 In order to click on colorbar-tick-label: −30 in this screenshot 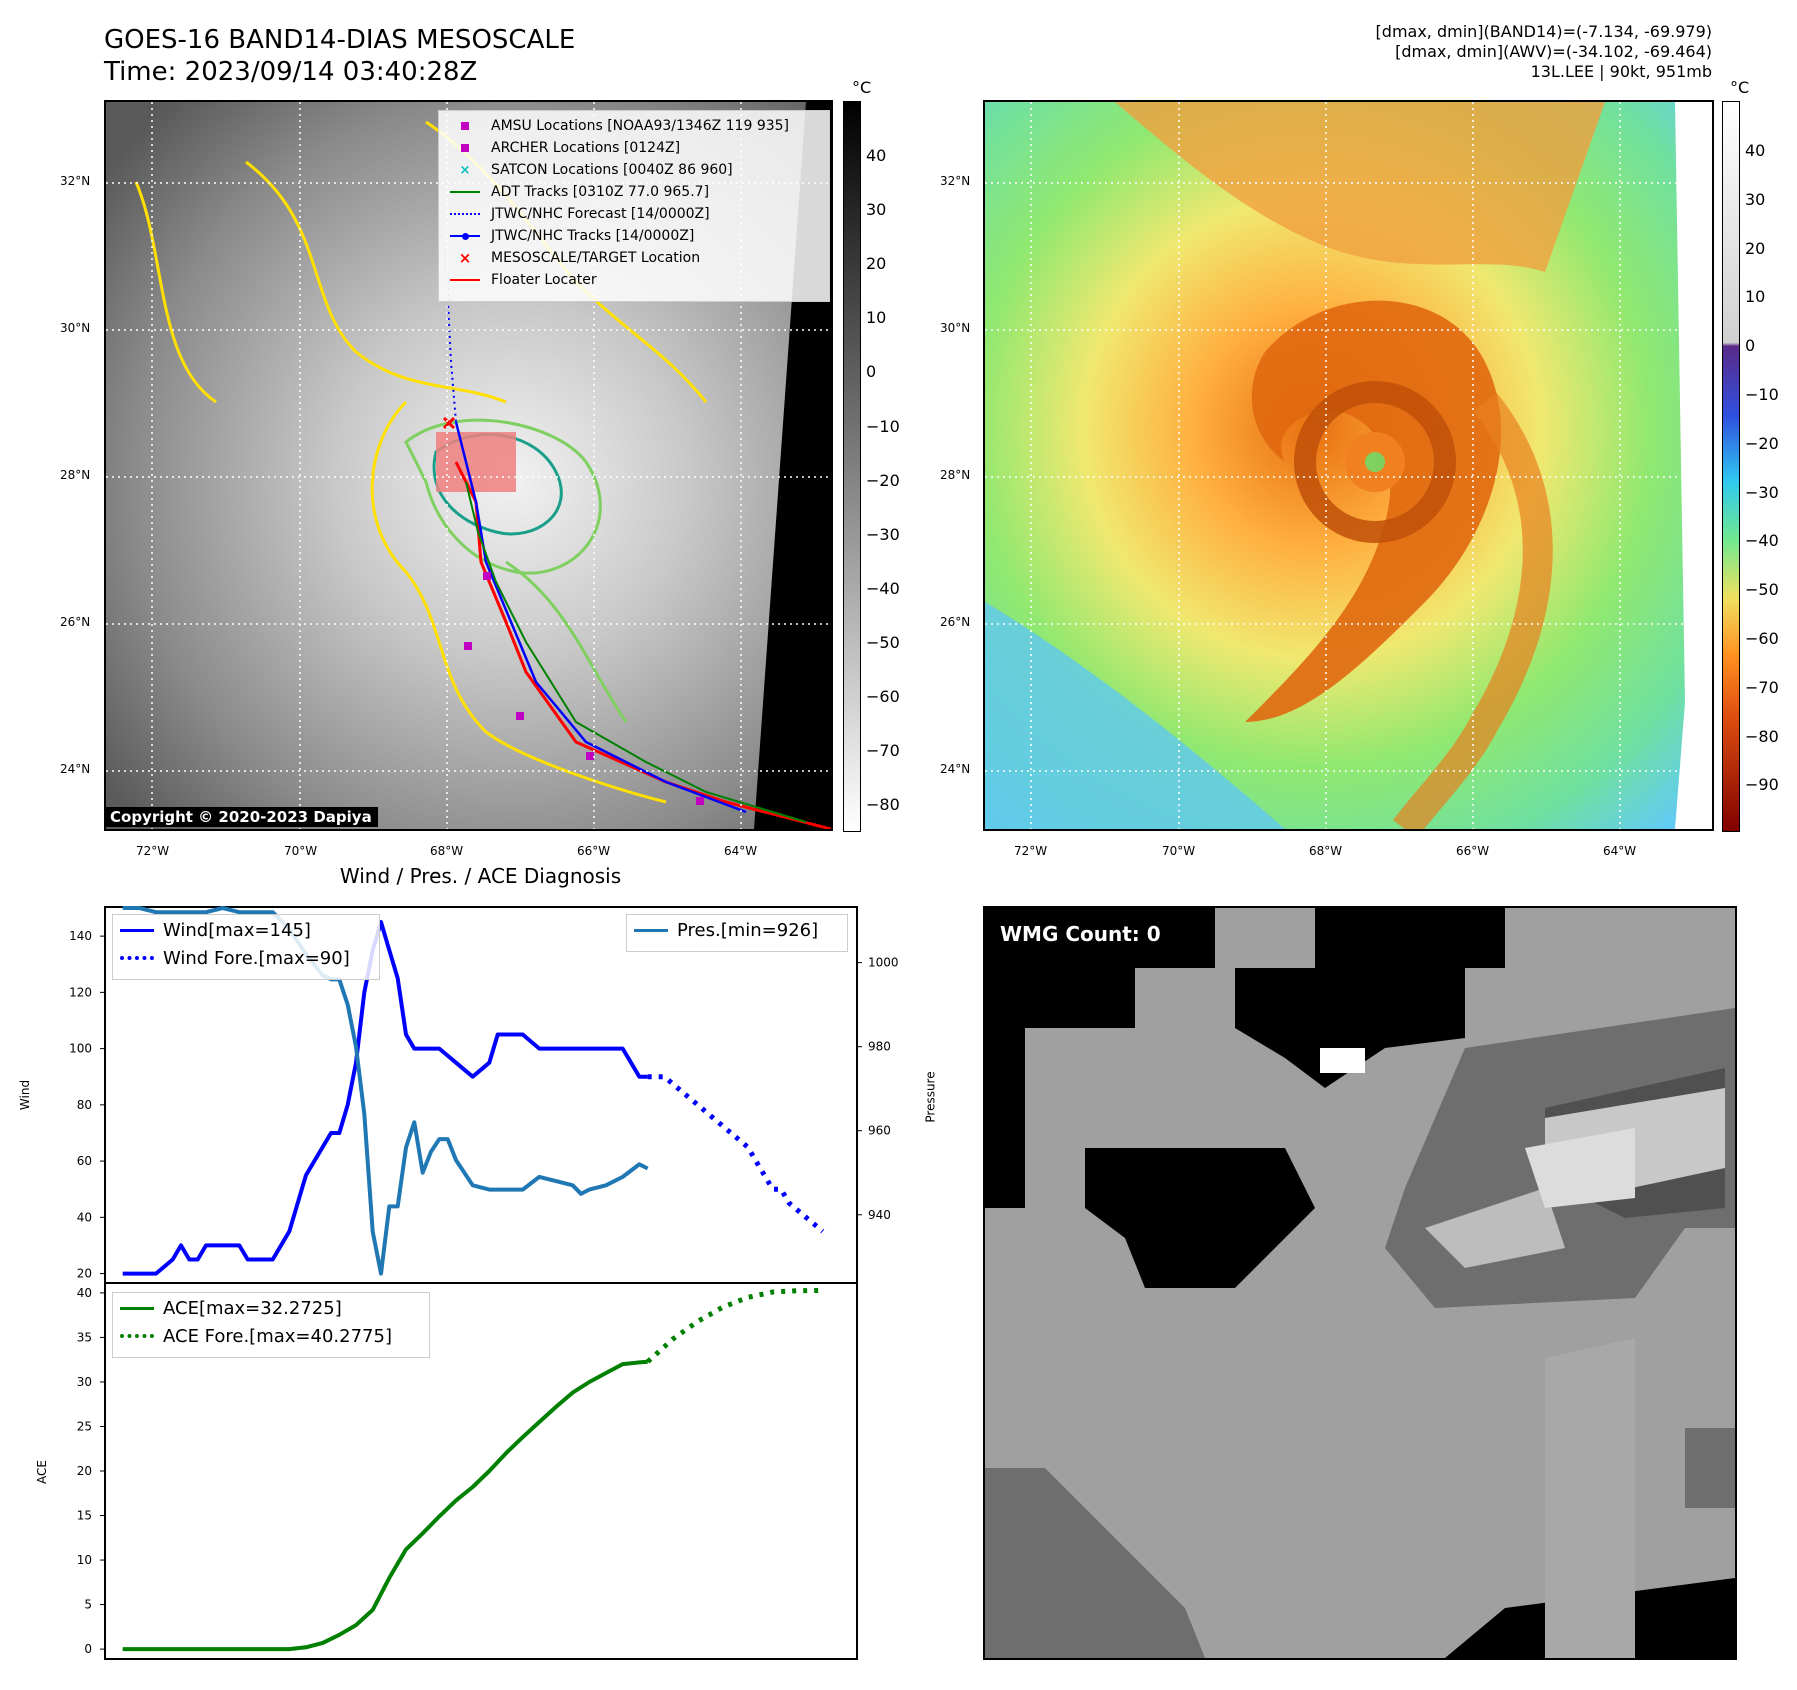, I will do `click(1762, 492)`.